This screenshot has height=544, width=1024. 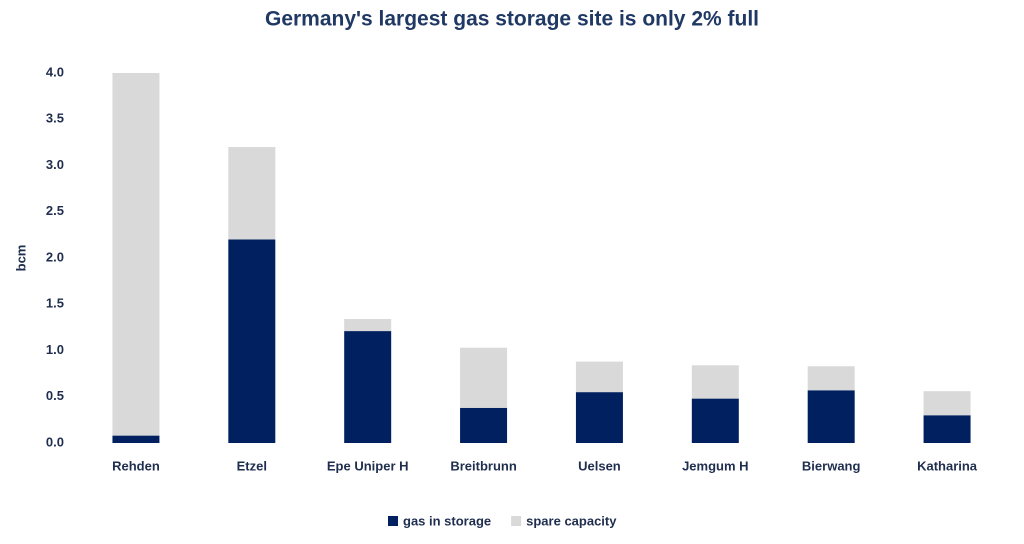 What do you see at coordinates (55, 71) in the screenshot?
I see `y-tick-label: 4.0` at bounding box center [55, 71].